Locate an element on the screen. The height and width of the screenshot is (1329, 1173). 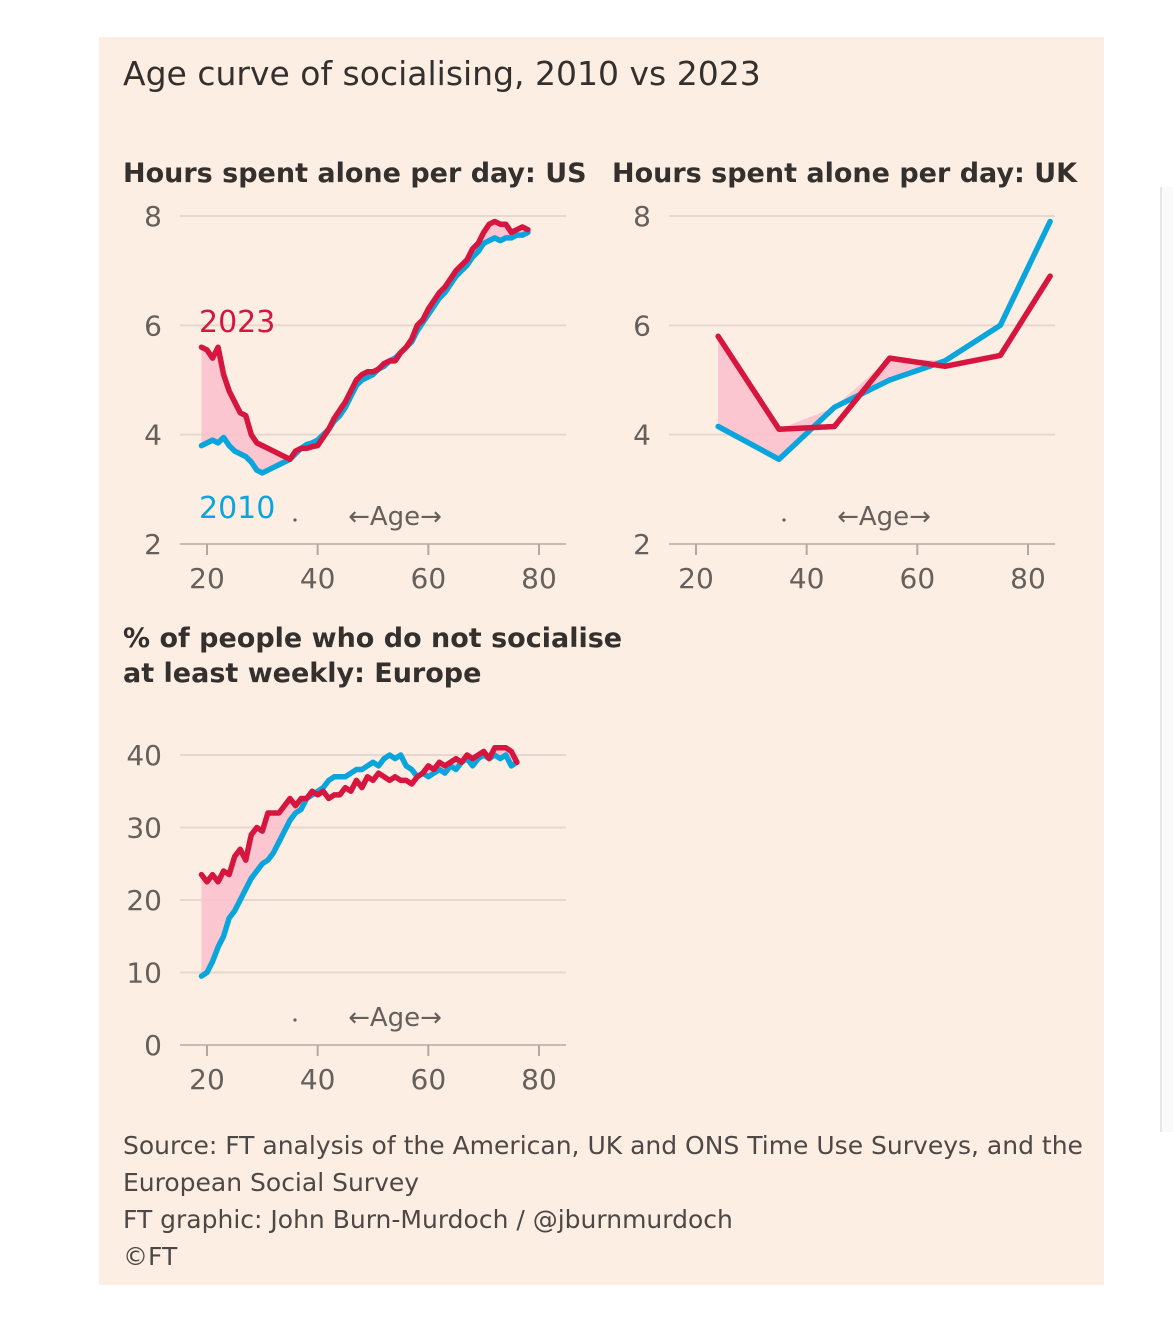
gap-fill-area is located at coordinates (884, 340).